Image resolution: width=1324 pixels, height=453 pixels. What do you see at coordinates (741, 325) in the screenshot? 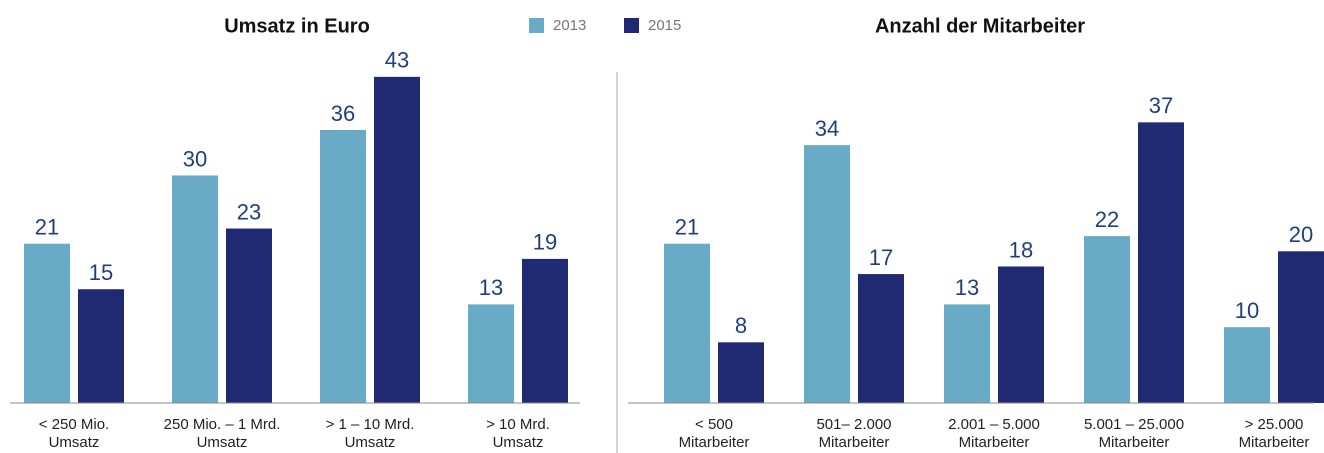
I see `value-label: 8` at bounding box center [741, 325].